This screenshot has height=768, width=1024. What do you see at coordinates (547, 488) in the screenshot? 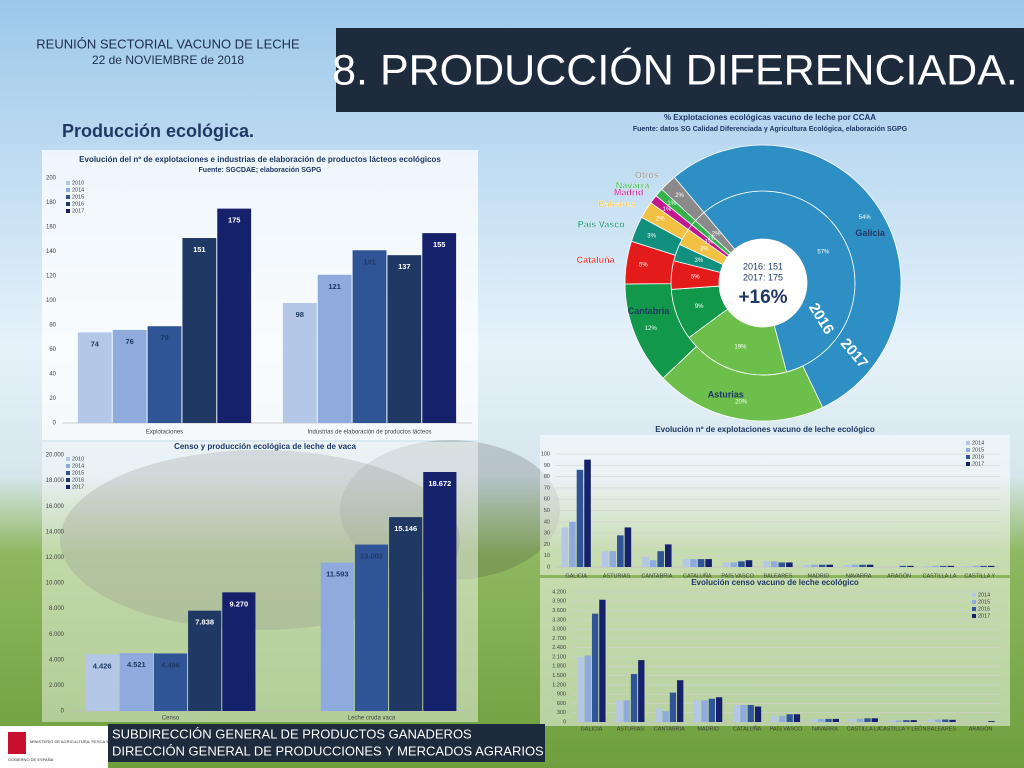
I see `y-tick-label: 70` at bounding box center [547, 488].